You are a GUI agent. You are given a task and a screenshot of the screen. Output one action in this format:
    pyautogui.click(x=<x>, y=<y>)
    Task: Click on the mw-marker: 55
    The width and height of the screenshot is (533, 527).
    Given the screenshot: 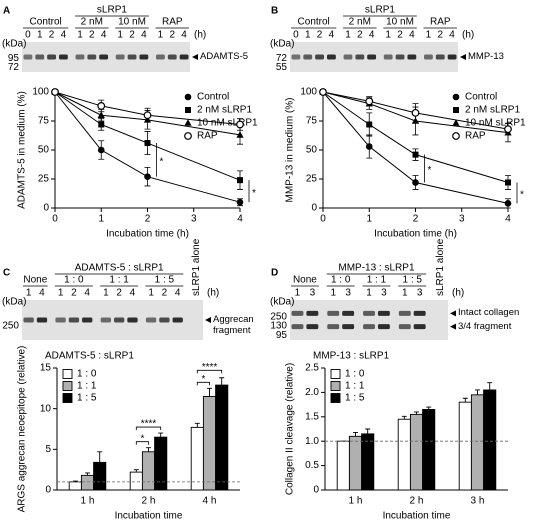 What is the action you would take?
    pyautogui.click(x=282, y=67)
    